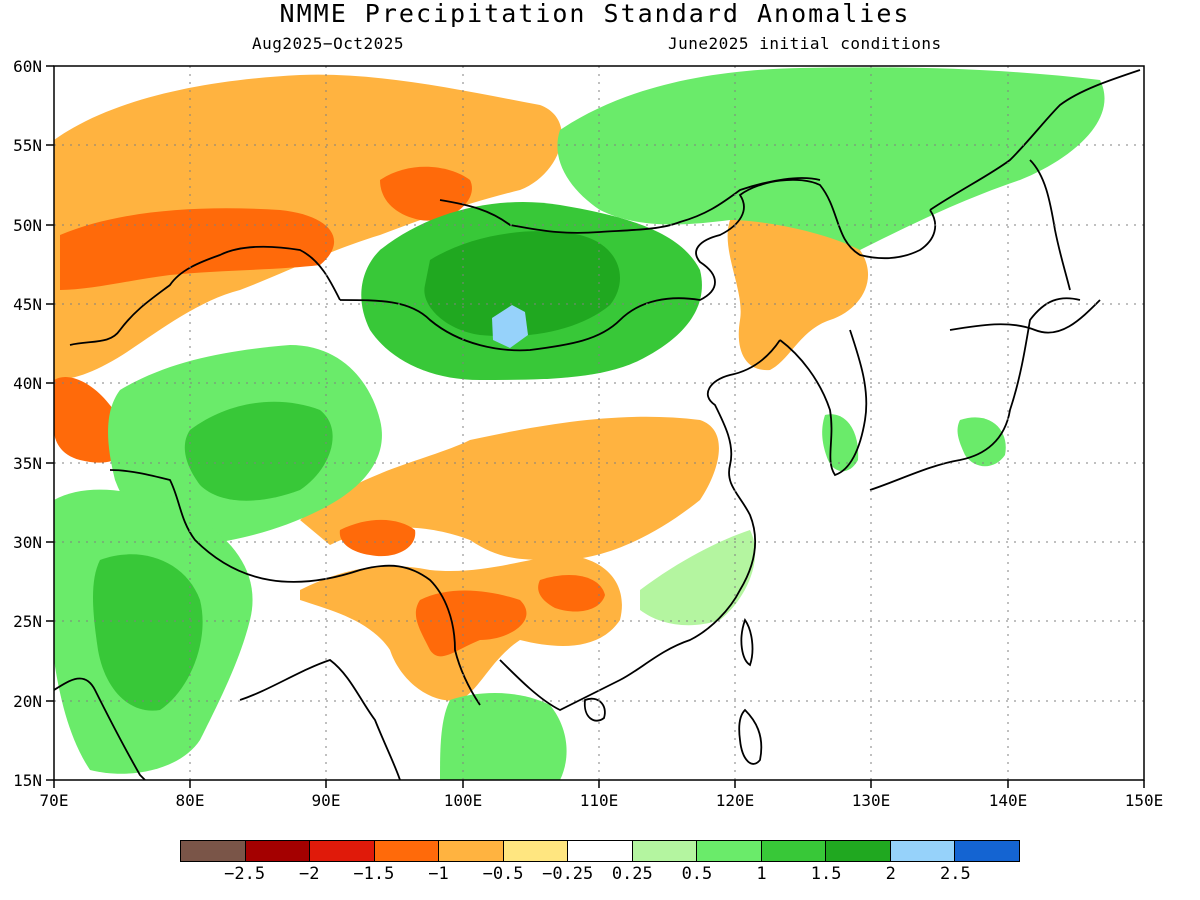 Image resolution: width=1200 pixels, height=900 pixels. I want to click on dry-anomaly-guangxi-core, so click(571, 593).